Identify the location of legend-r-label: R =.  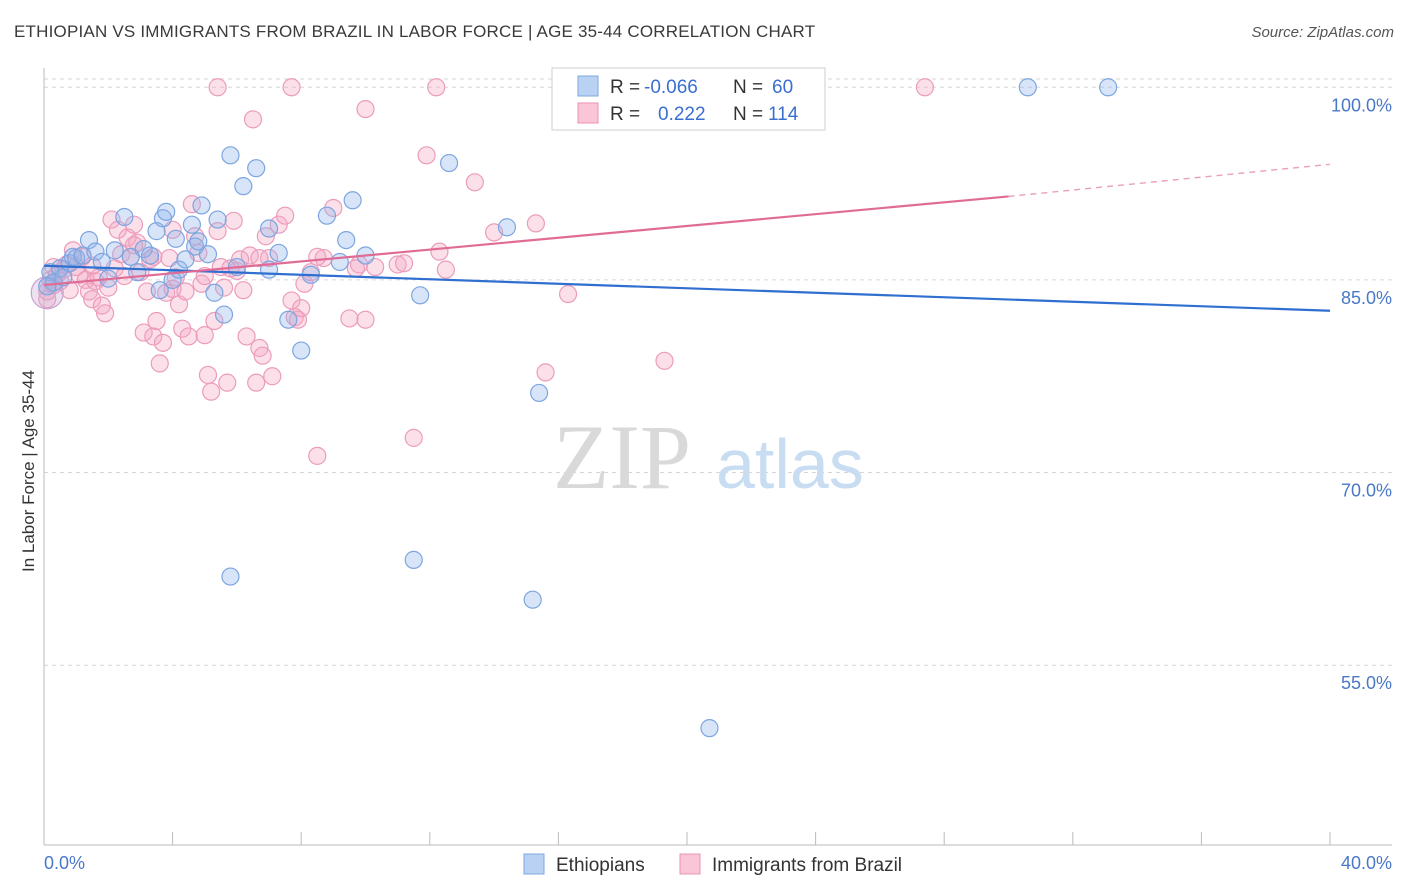
(625, 114).